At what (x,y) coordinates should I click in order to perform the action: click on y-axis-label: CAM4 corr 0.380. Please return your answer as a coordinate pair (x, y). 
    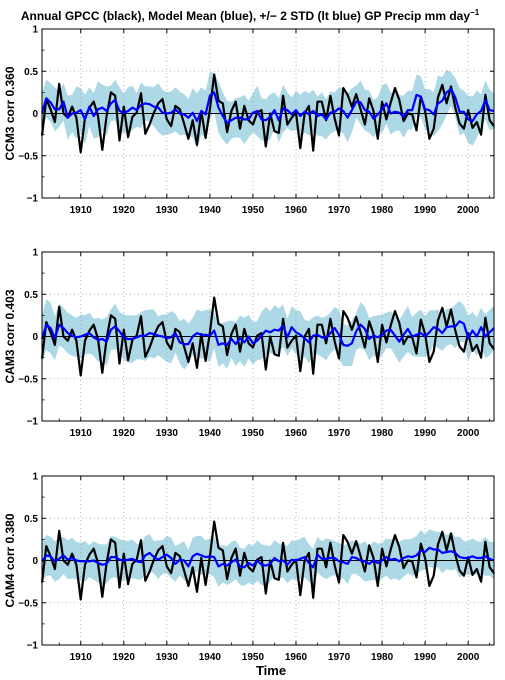
    Looking at the image, I should click on (10, 560).